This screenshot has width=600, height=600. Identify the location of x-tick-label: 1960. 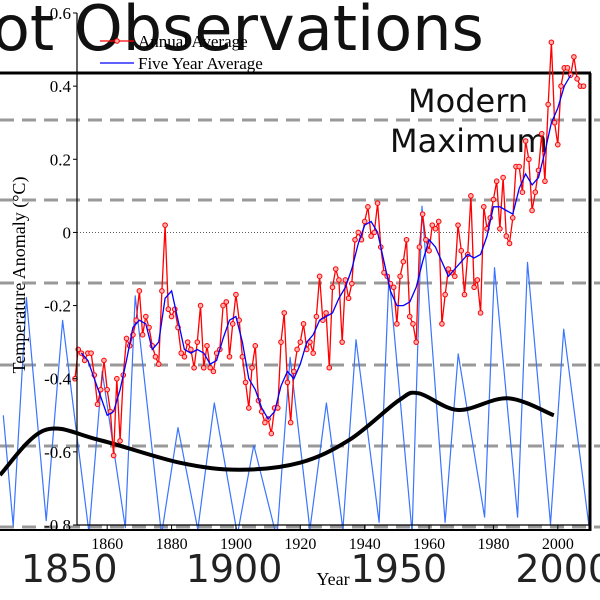
(429, 544).